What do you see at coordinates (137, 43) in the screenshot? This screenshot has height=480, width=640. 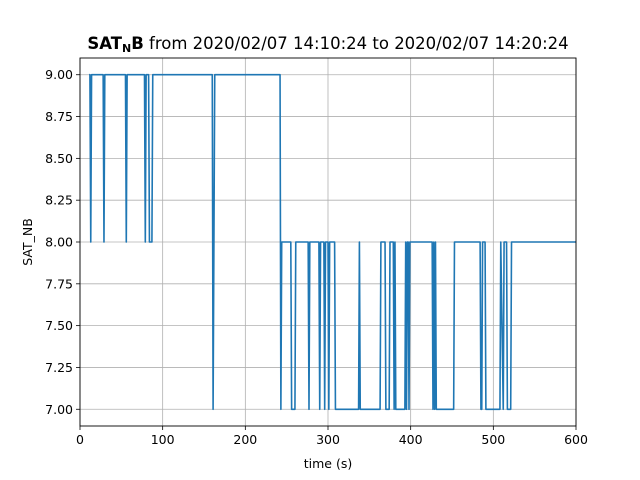 I see `title-name-end: B` at bounding box center [137, 43].